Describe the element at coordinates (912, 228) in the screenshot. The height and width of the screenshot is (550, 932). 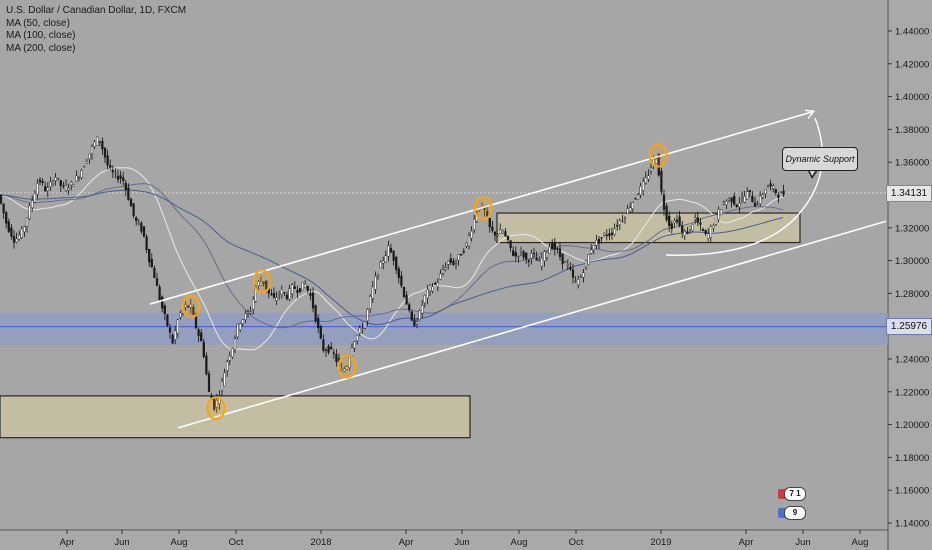
I see `y-tick-label: 1.32000` at that location.